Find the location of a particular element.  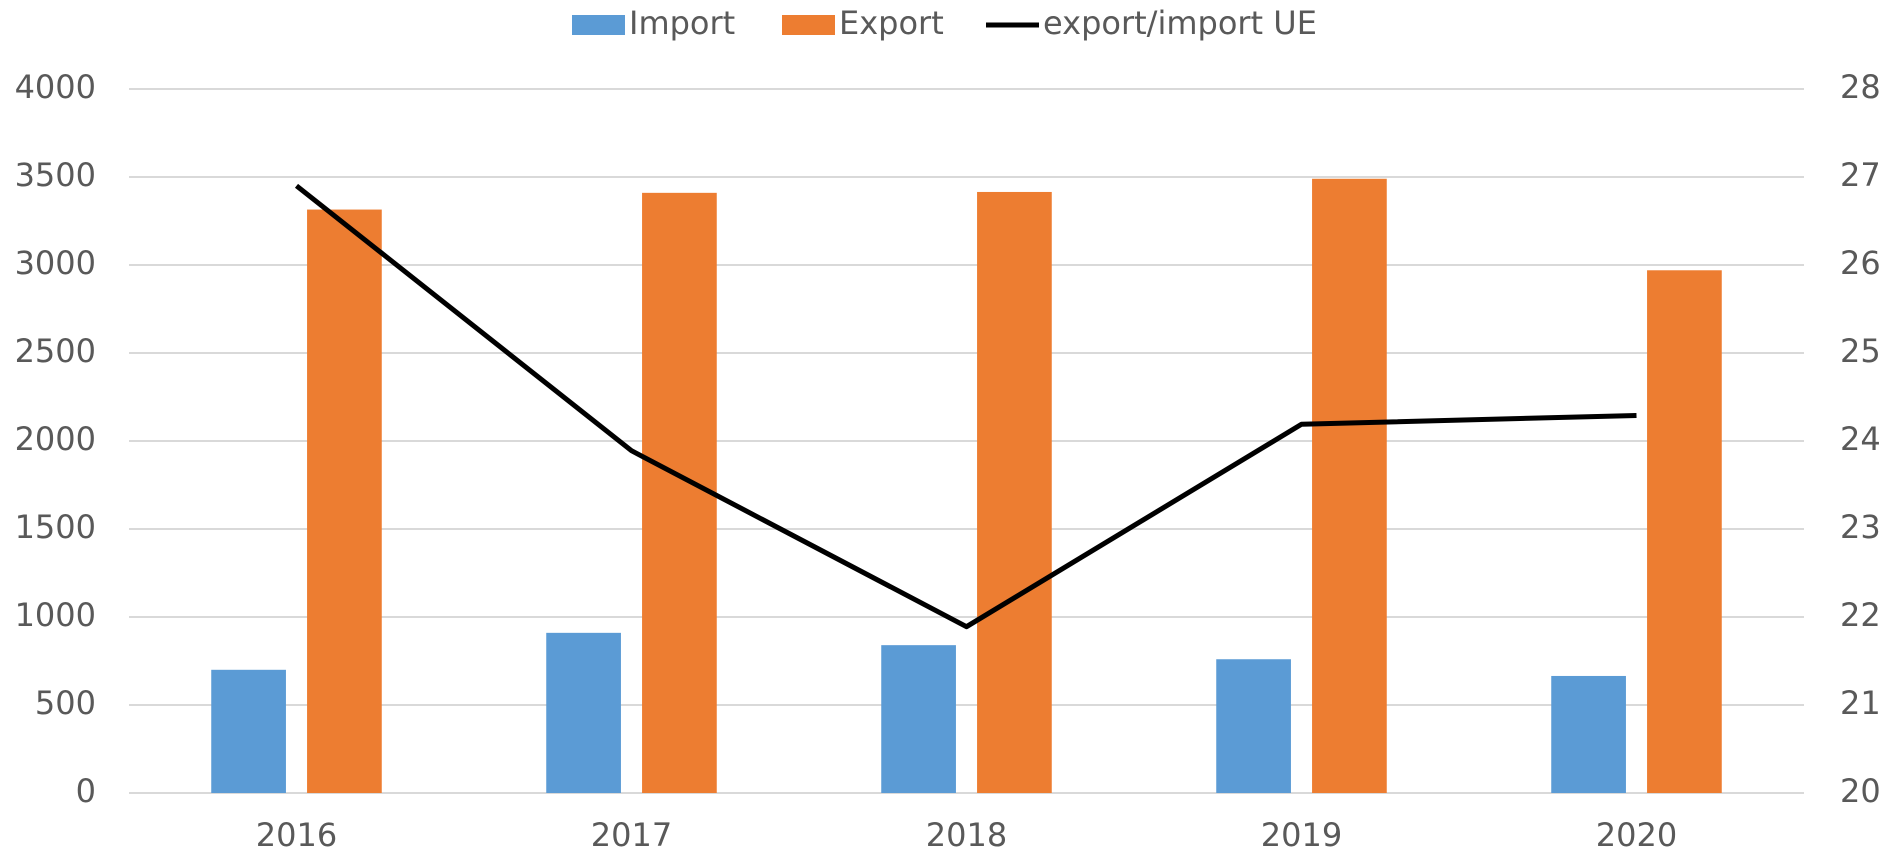

y2-tick-label: 25 is located at coordinates (1860, 351).